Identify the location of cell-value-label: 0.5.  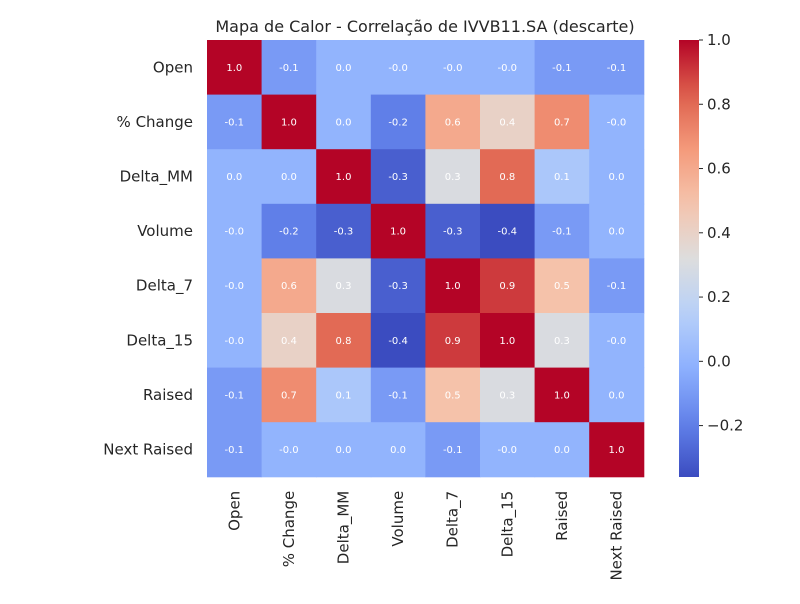
(453, 395).